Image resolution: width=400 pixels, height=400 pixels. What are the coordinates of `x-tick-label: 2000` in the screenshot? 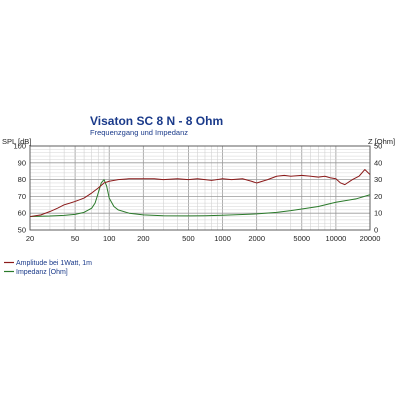 It's located at (256, 238).